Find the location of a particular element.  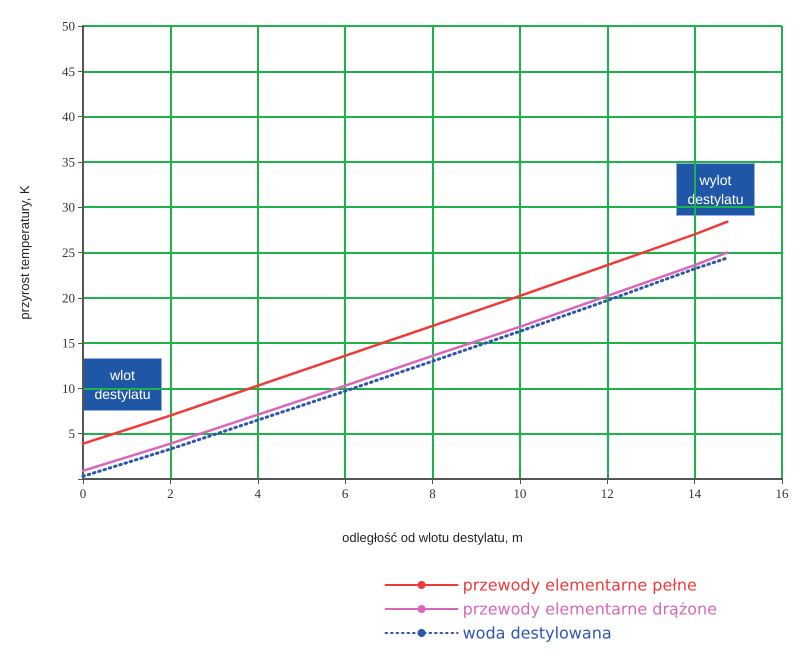

y-tick-label: 15 is located at coordinates (68, 343).